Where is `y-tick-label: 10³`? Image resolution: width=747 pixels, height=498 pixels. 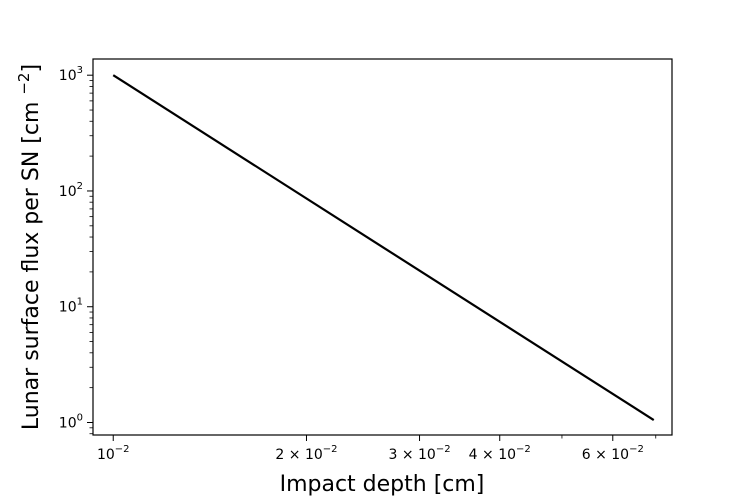 y-tick-label: 10³ is located at coordinates (71, 74).